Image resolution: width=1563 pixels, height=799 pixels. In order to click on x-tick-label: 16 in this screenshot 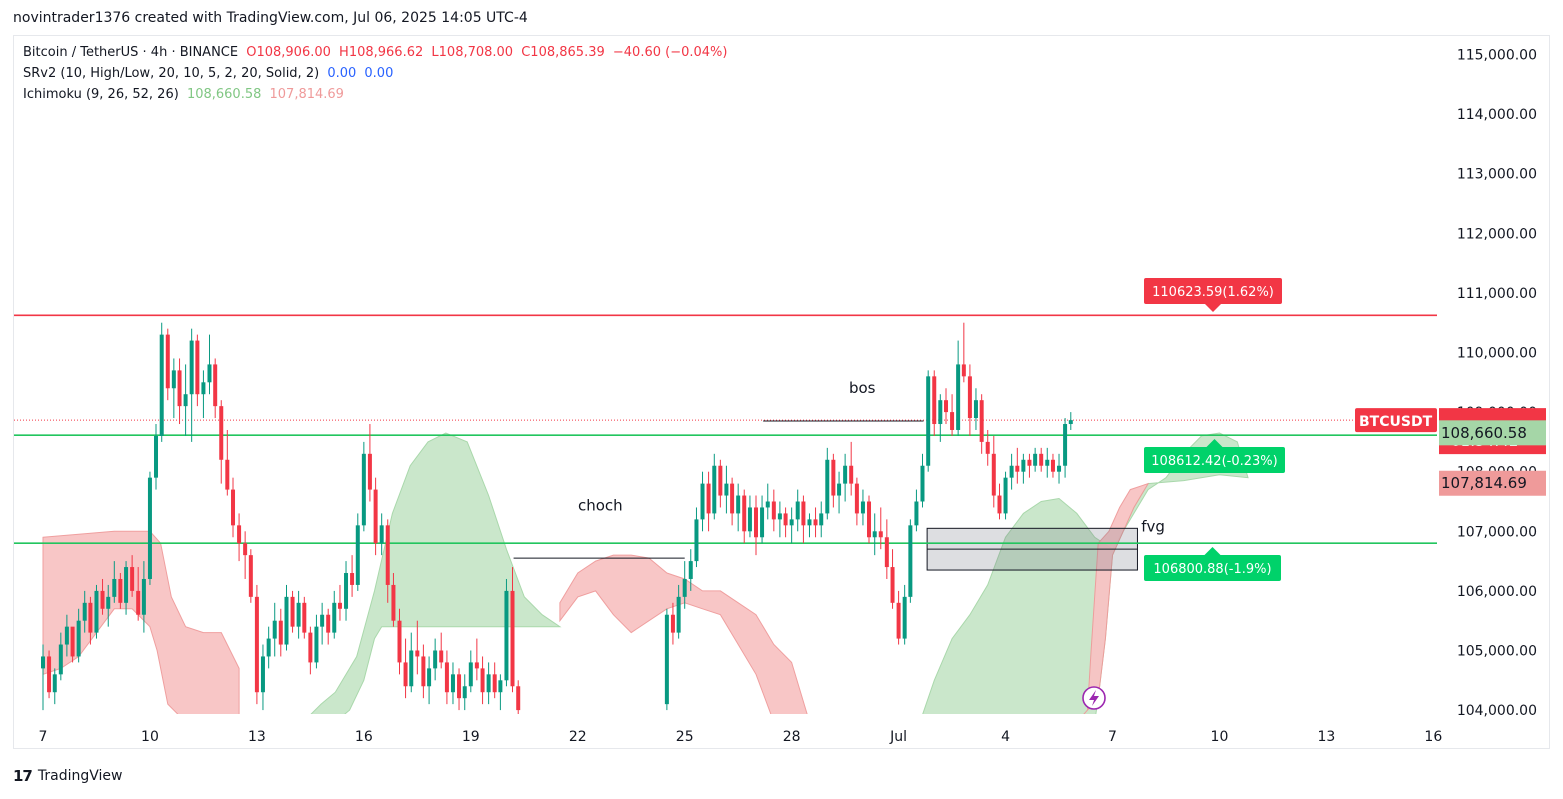, I will do `click(364, 737)`.